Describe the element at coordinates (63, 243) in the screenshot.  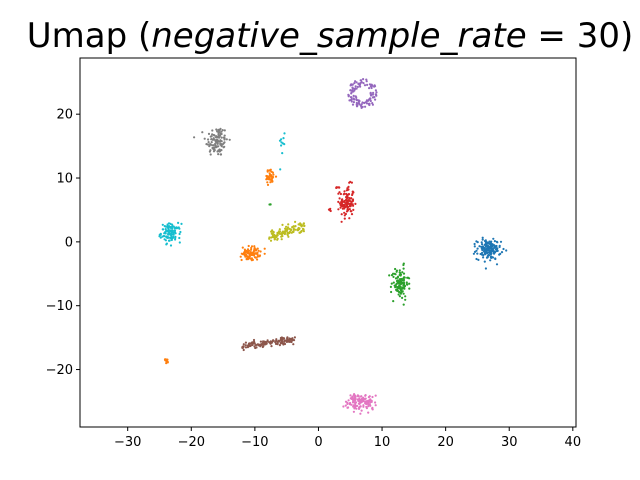
I see `y-axis: −20 −10 0 10 20` at that location.